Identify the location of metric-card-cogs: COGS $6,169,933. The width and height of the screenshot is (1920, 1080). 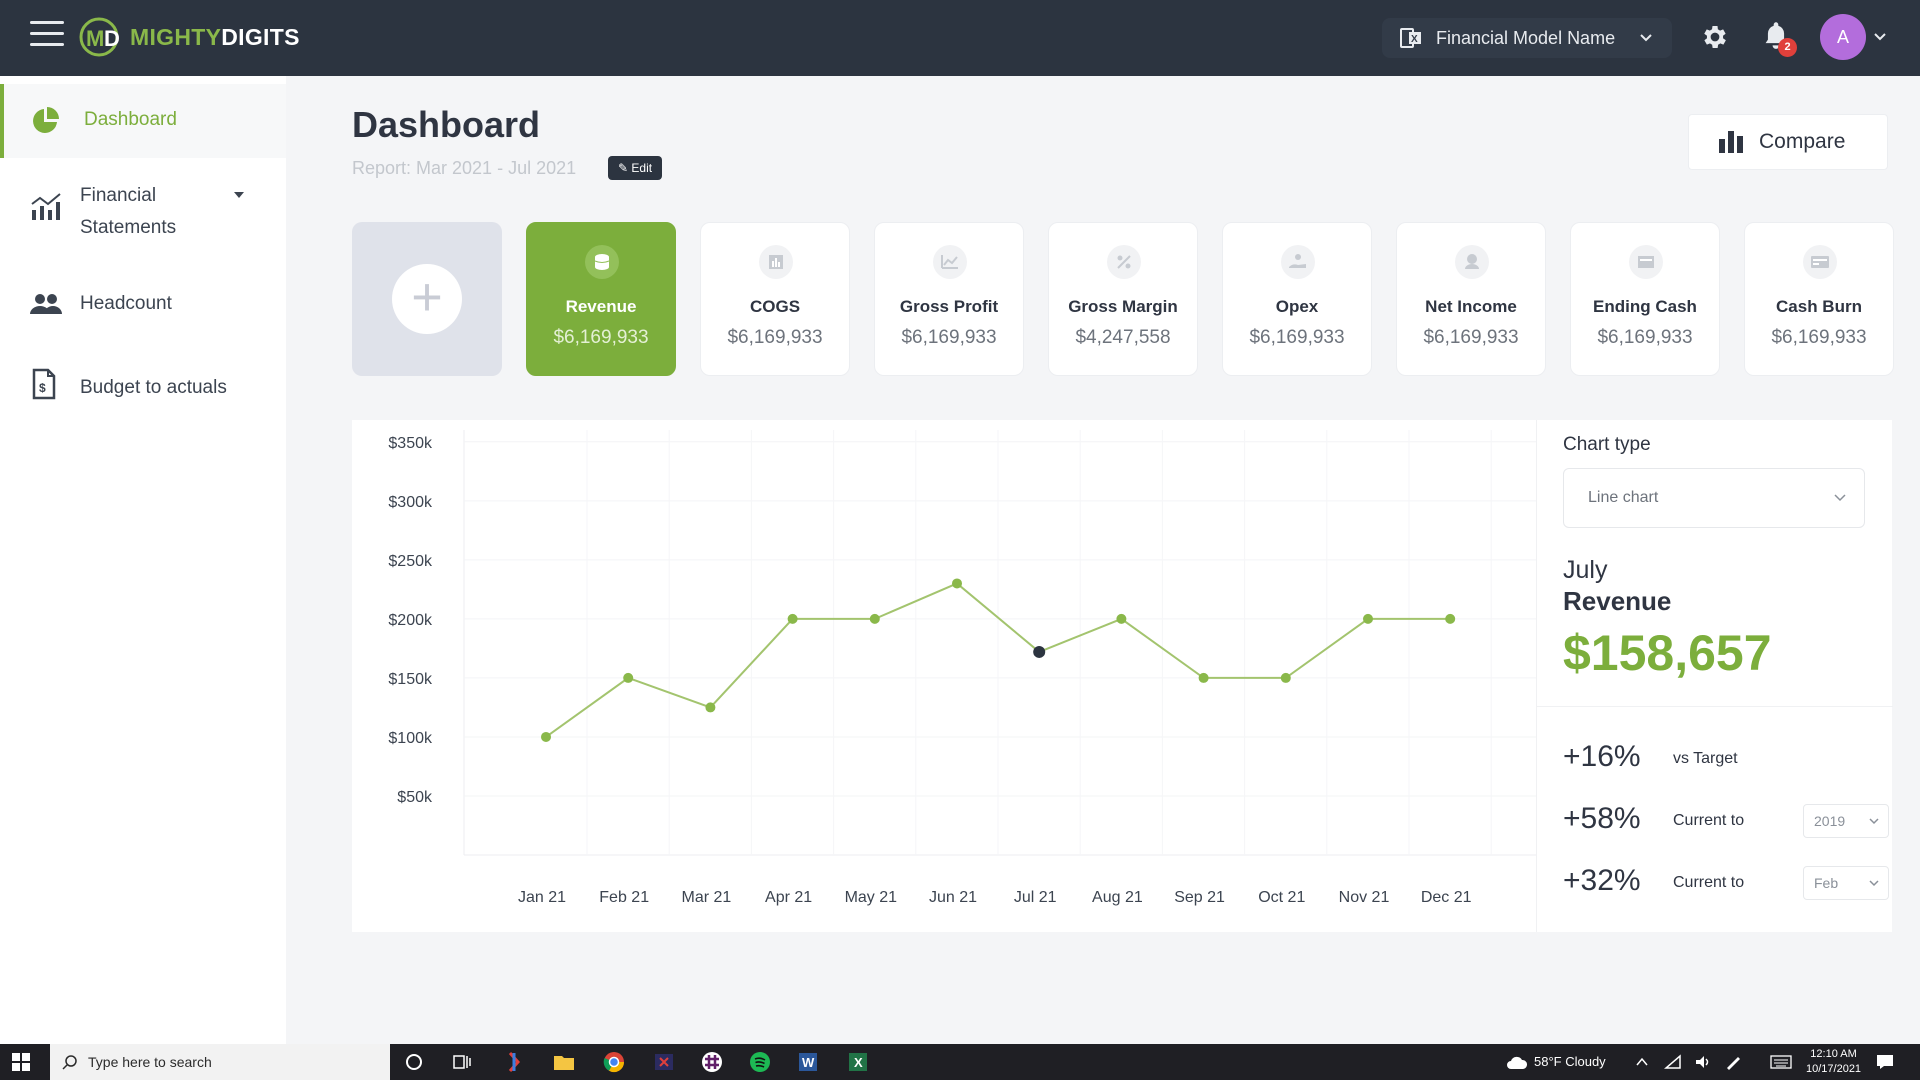
(775, 299).